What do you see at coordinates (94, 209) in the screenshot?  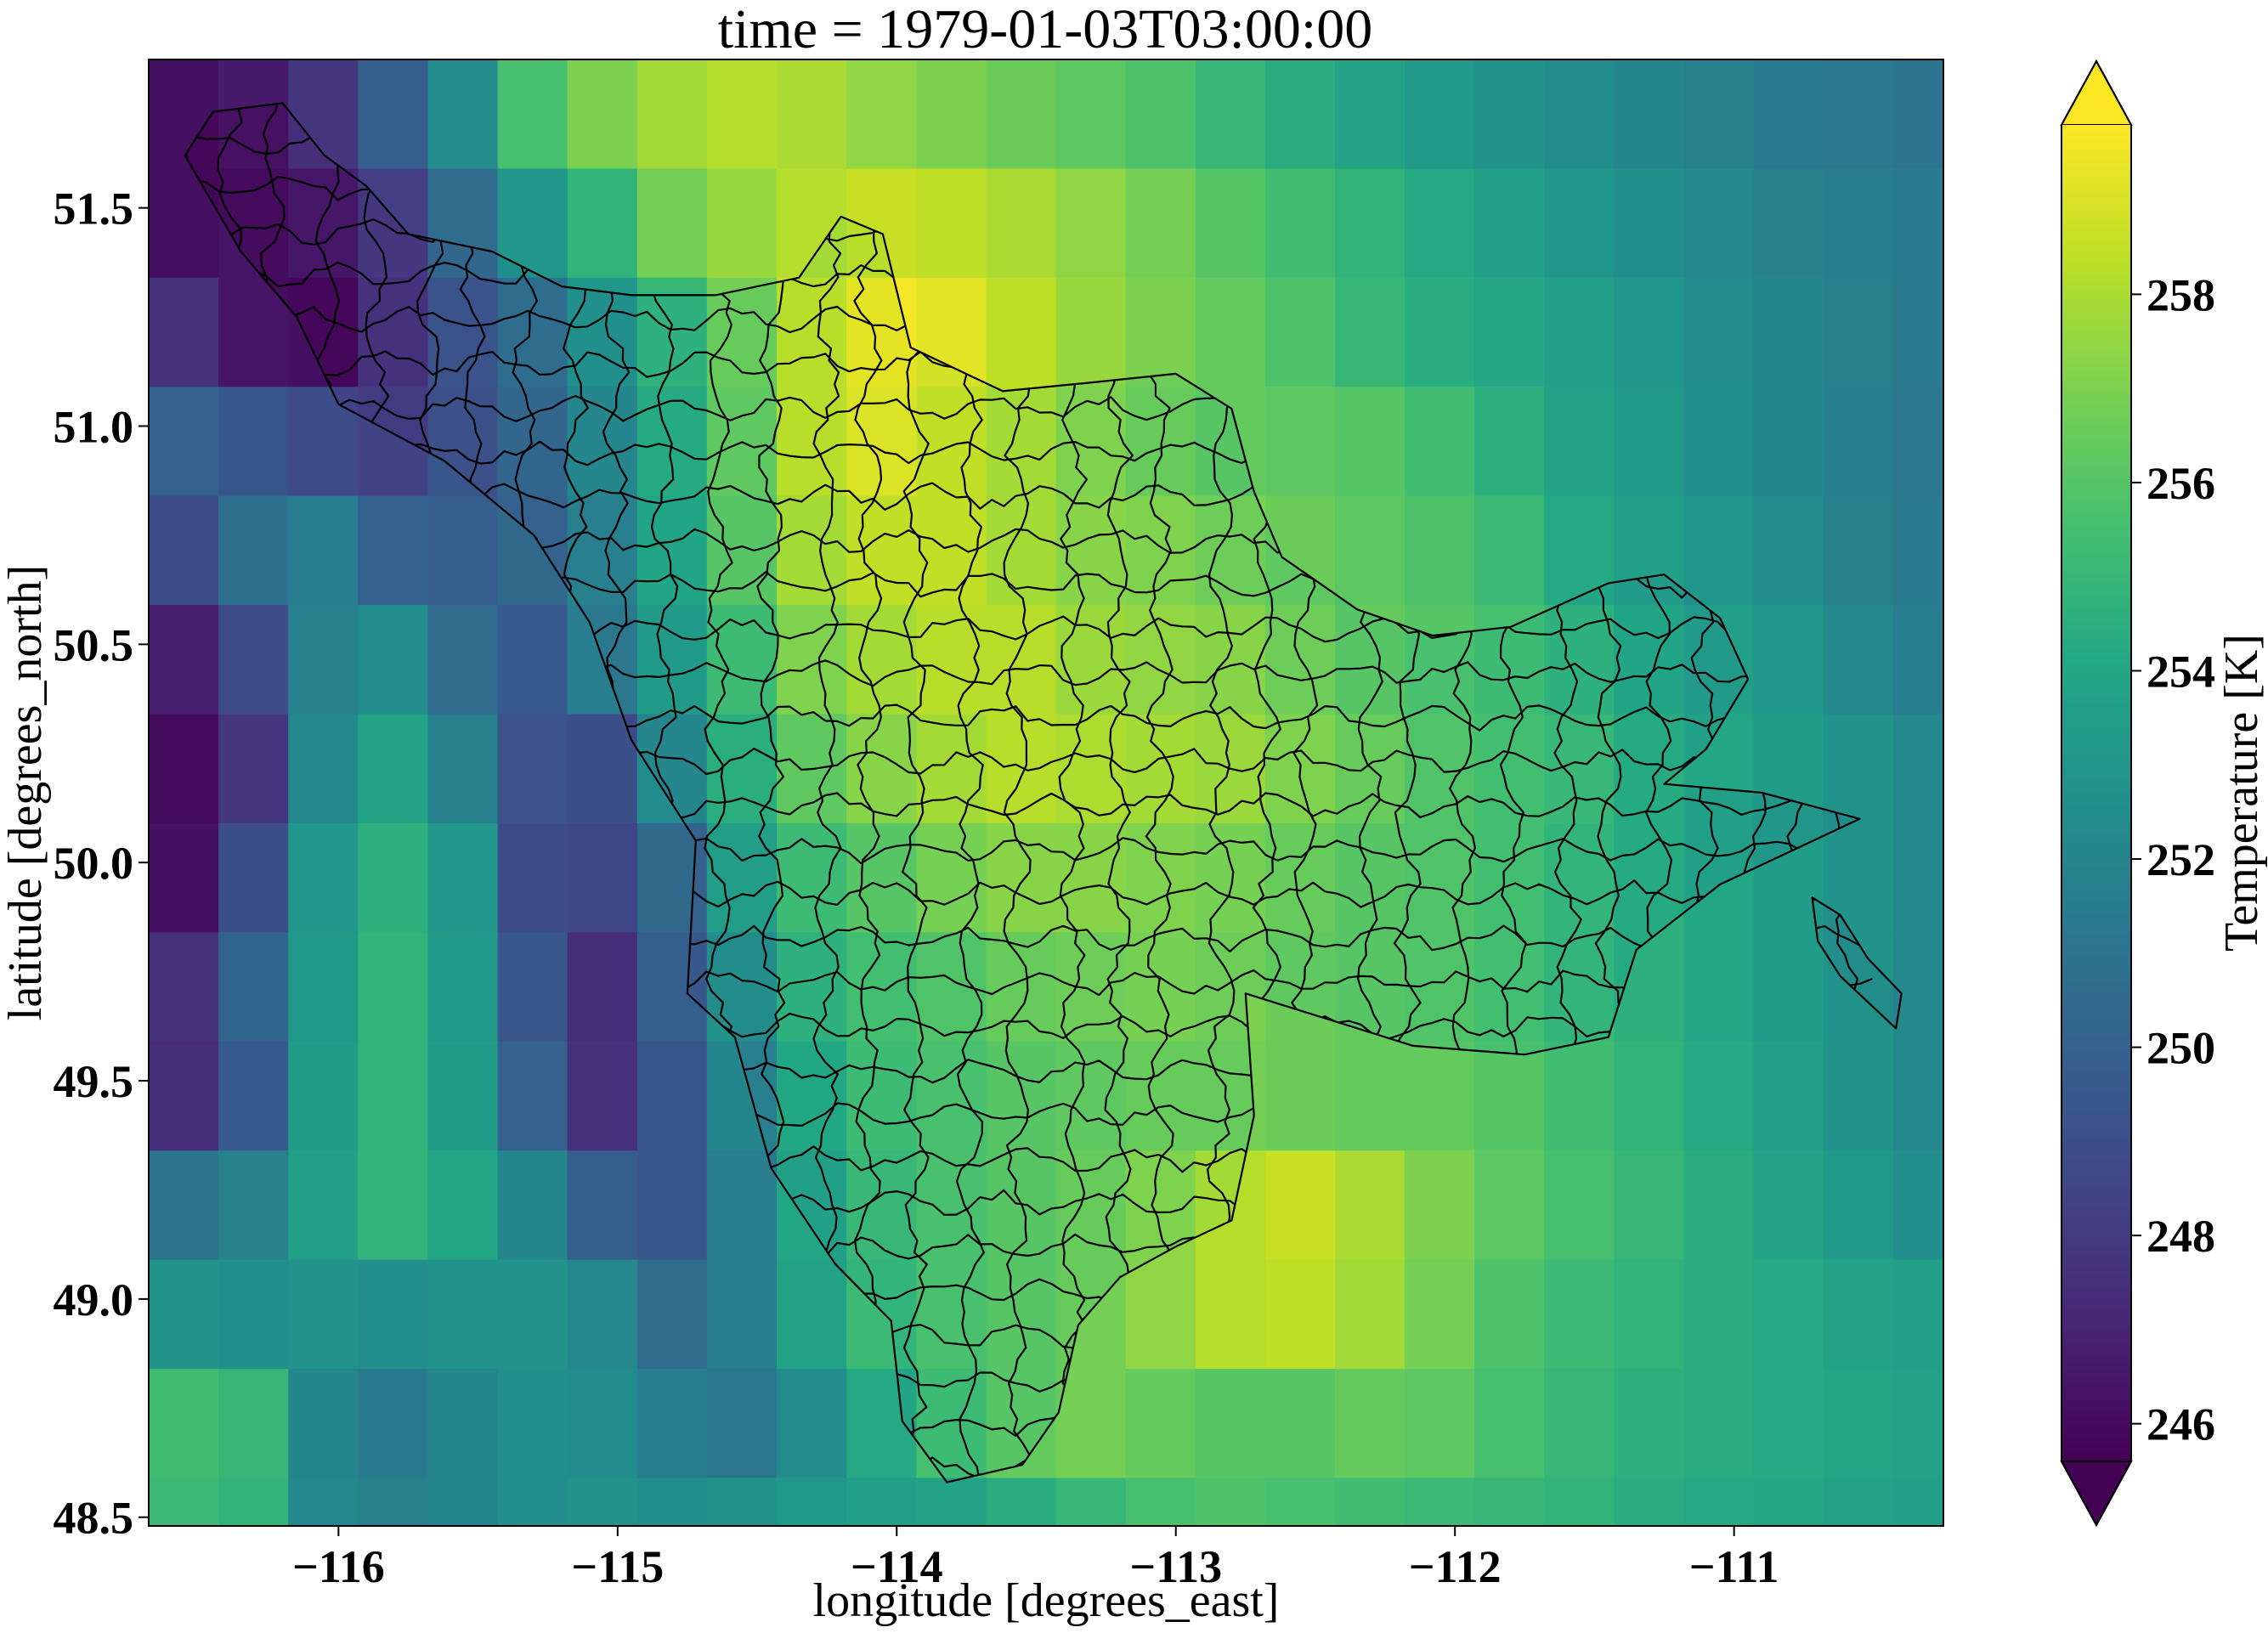 I see `y-tick-label: 51.5` at bounding box center [94, 209].